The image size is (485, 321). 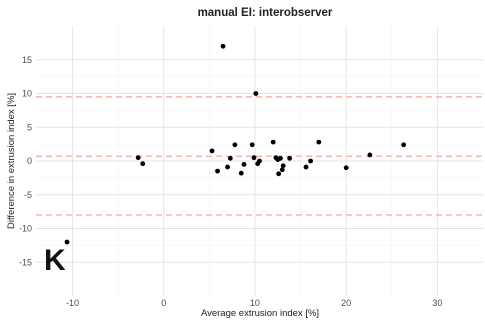 I want to click on y-tick-label: 10, so click(x=27, y=94).